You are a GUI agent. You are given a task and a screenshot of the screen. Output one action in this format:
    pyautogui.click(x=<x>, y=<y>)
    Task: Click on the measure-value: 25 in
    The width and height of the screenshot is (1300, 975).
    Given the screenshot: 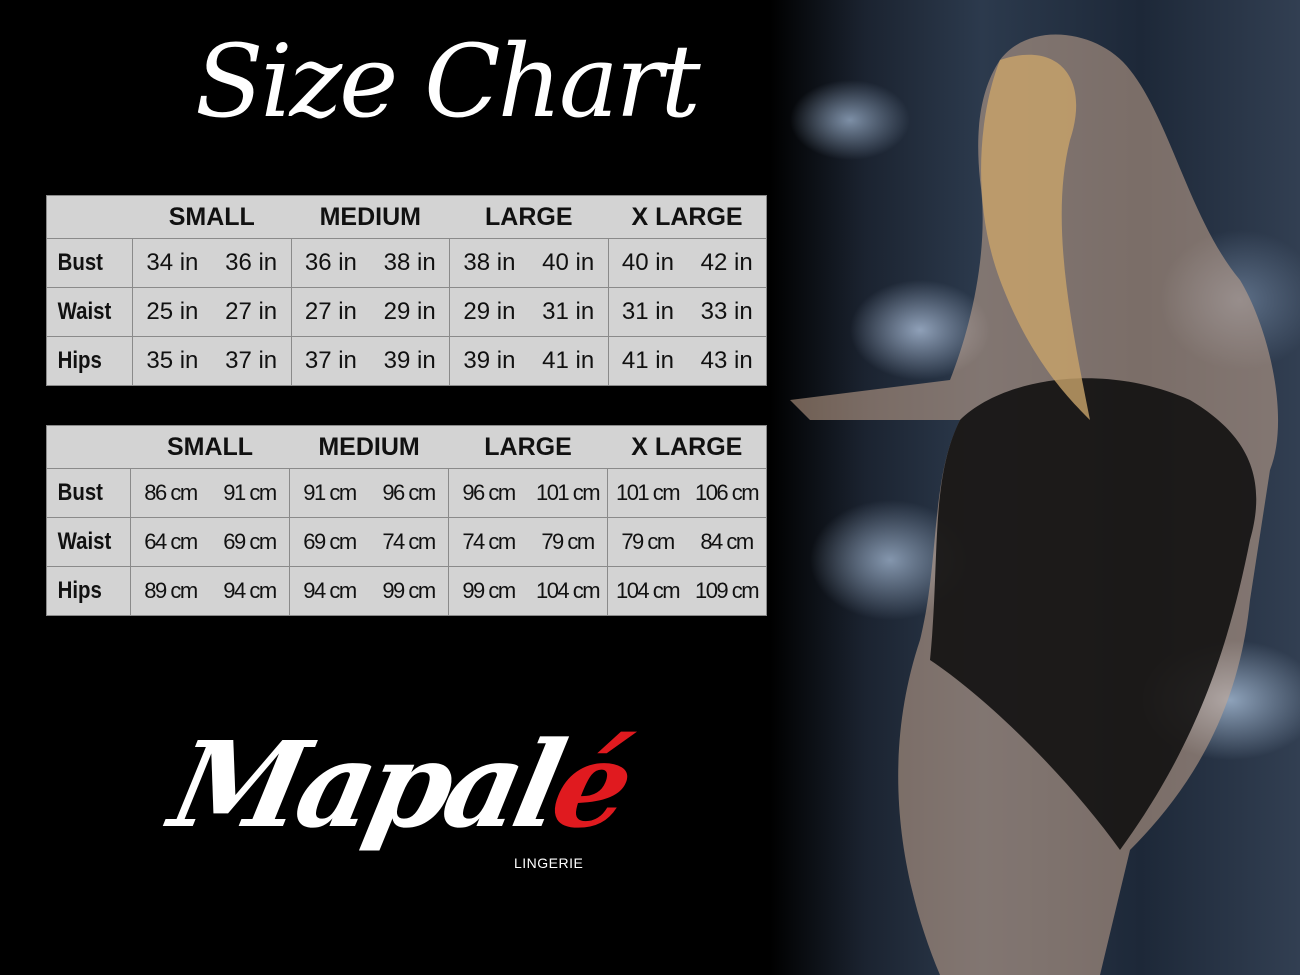 What is the action you would take?
    pyautogui.click(x=171, y=312)
    